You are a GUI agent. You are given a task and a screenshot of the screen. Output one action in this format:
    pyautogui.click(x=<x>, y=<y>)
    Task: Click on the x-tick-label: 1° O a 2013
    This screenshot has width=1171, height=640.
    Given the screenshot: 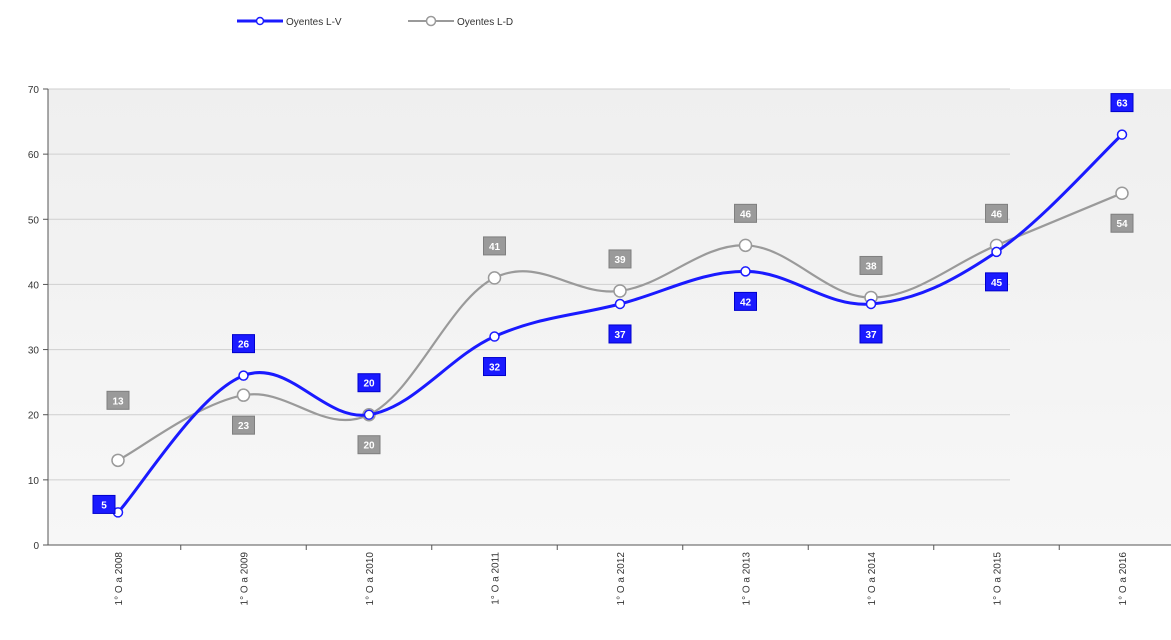 What is the action you would take?
    pyautogui.click(x=747, y=579)
    